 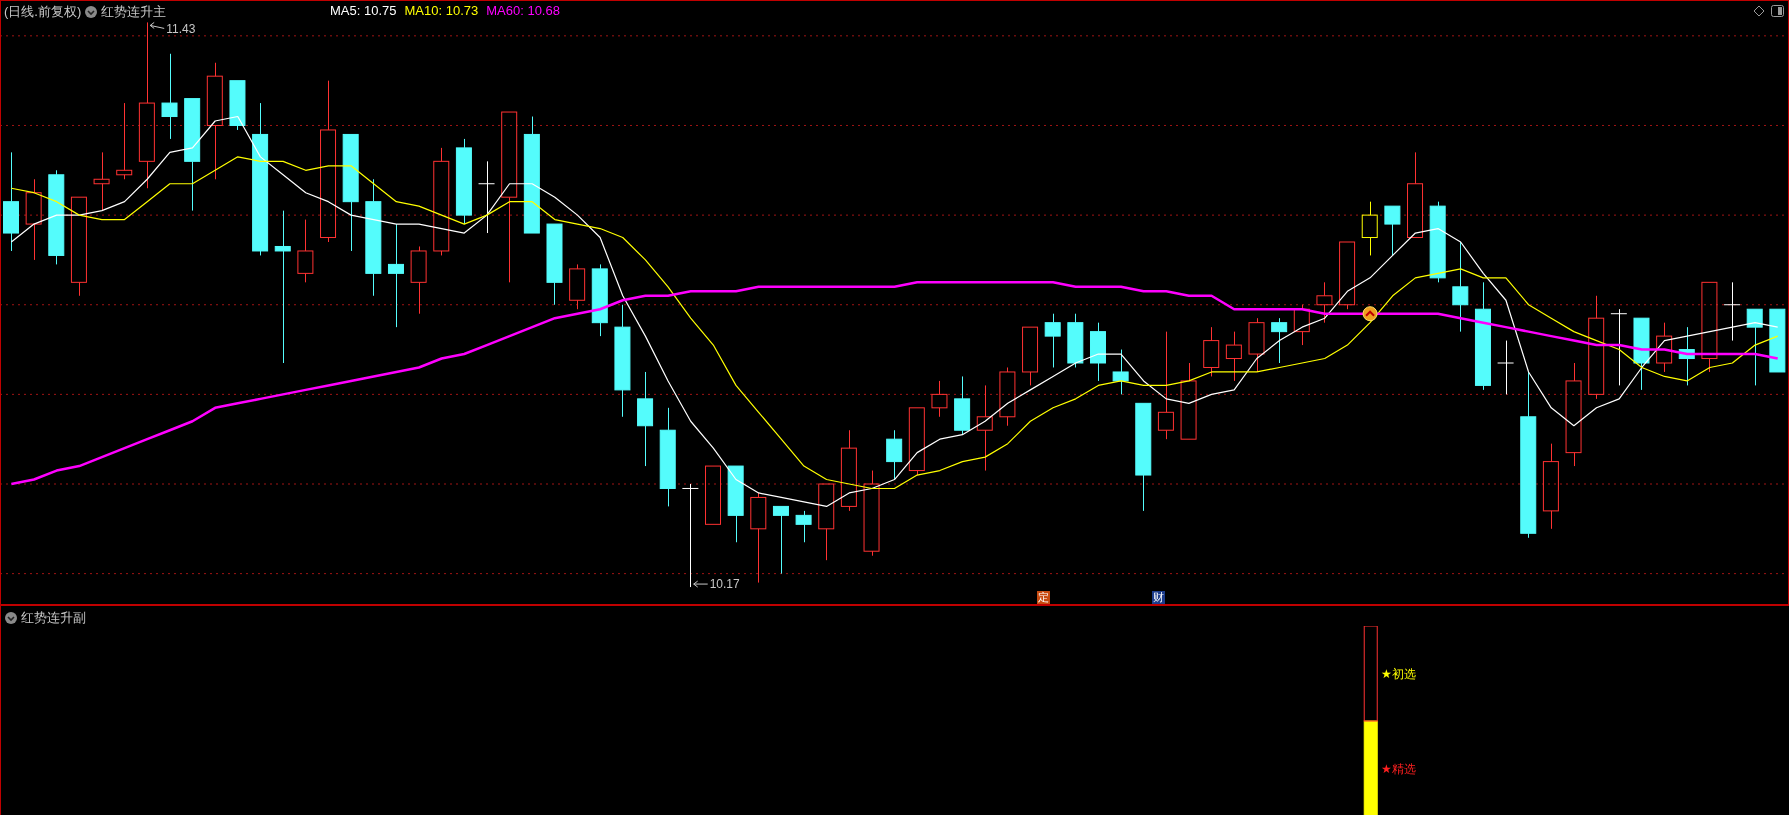 What do you see at coordinates (134, 12) in the screenshot?
I see `chart-title: 红势连升主` at bounding box center [134, 12].